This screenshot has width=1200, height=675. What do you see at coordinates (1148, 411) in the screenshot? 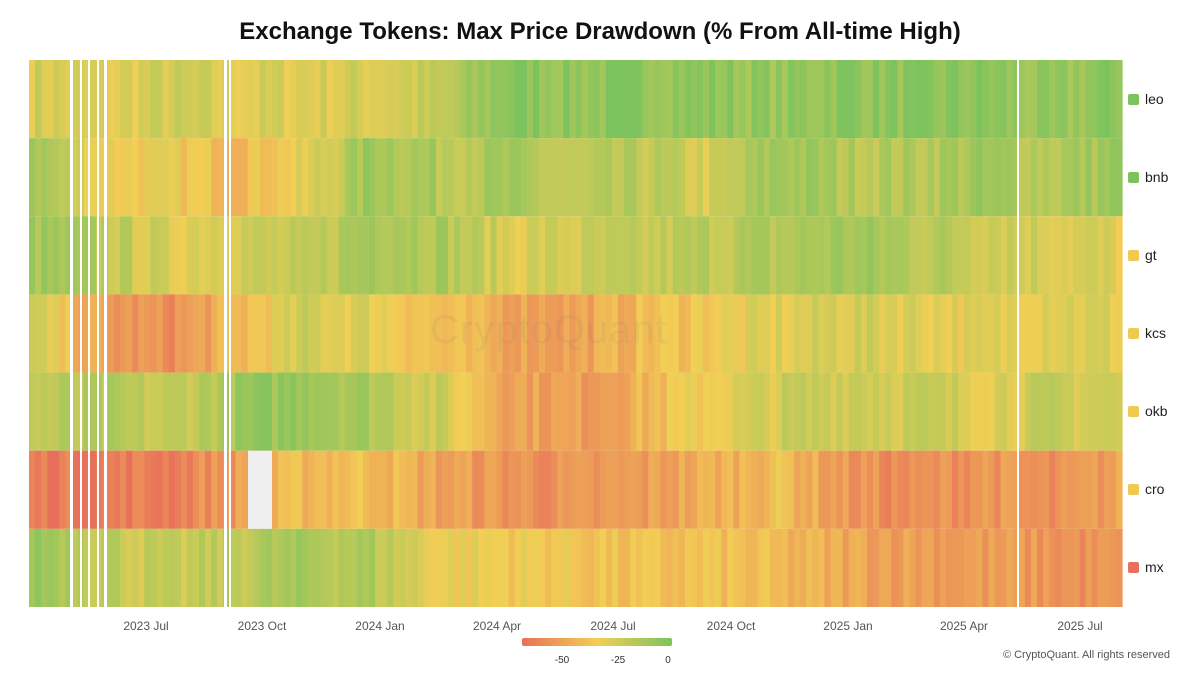
I see `legend-item-okb: okb` at bounding box center [1148, 411].